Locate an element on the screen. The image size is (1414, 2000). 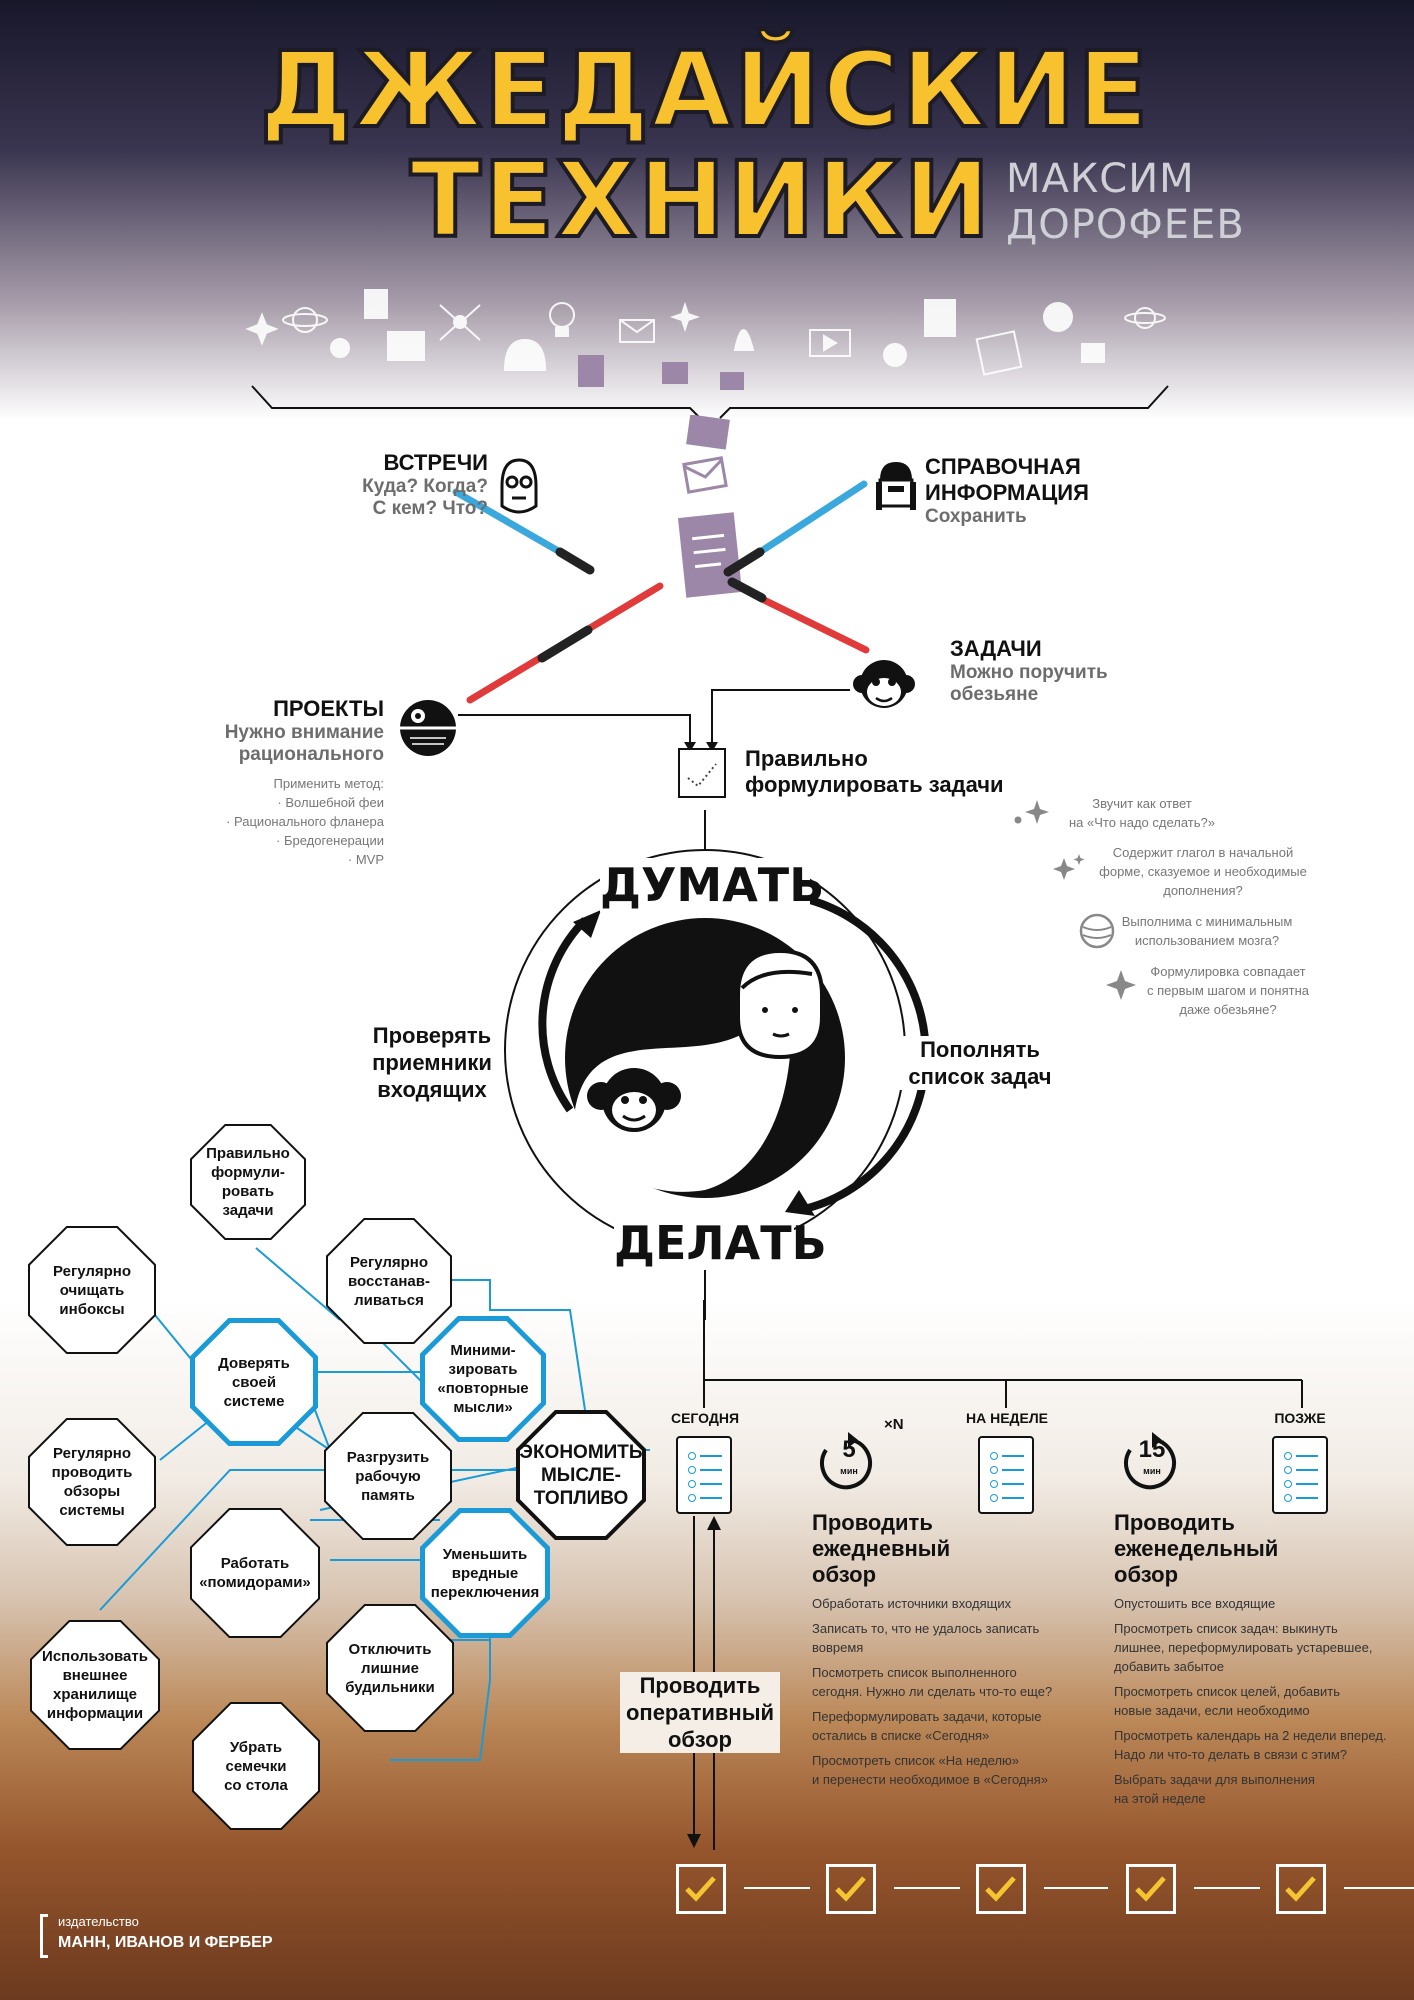
projects-title: ПРОЕКТЫ is located at coordinates (328, 708).